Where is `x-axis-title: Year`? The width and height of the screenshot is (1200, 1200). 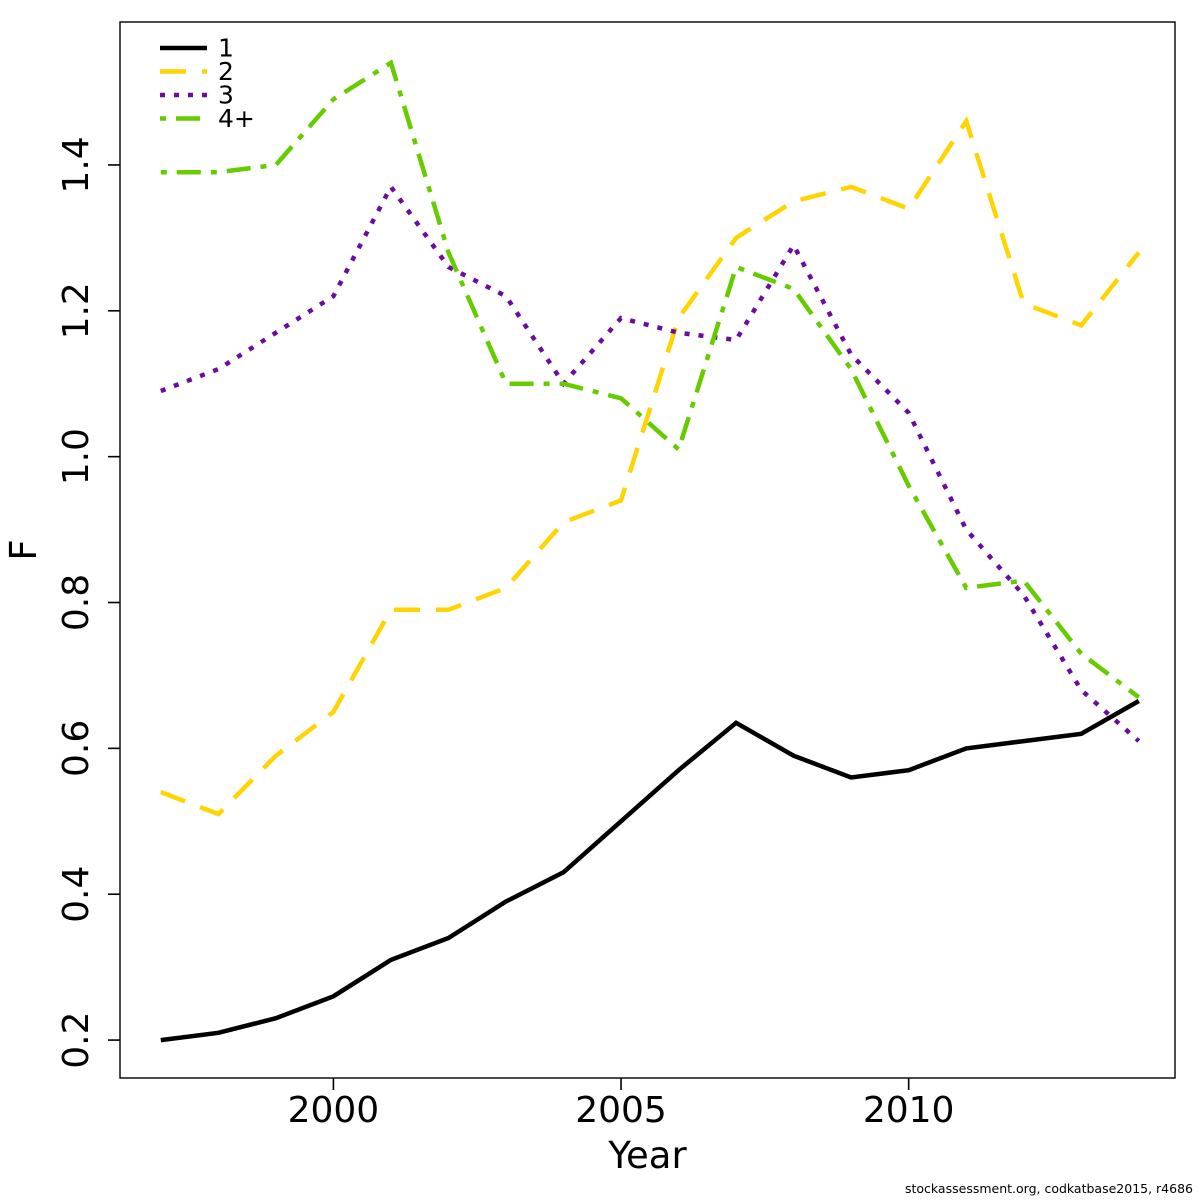 x-axis-title: Year is located at coordinates (647, 1155).